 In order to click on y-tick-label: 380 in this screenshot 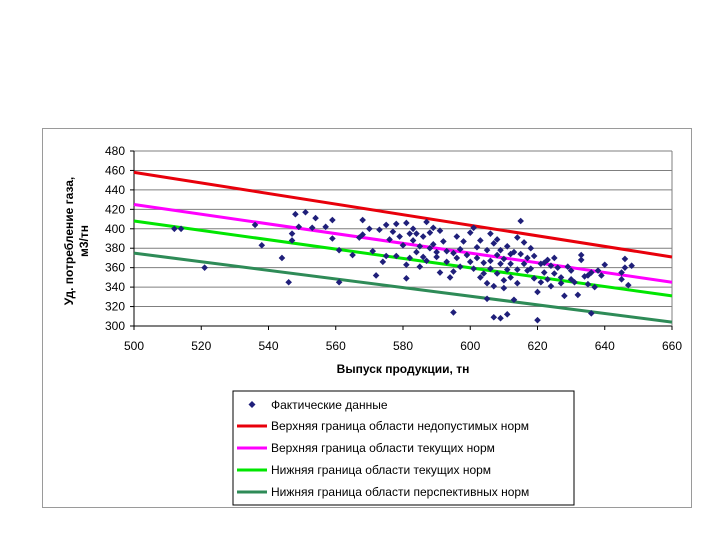, I will do `click(115, 248)`.